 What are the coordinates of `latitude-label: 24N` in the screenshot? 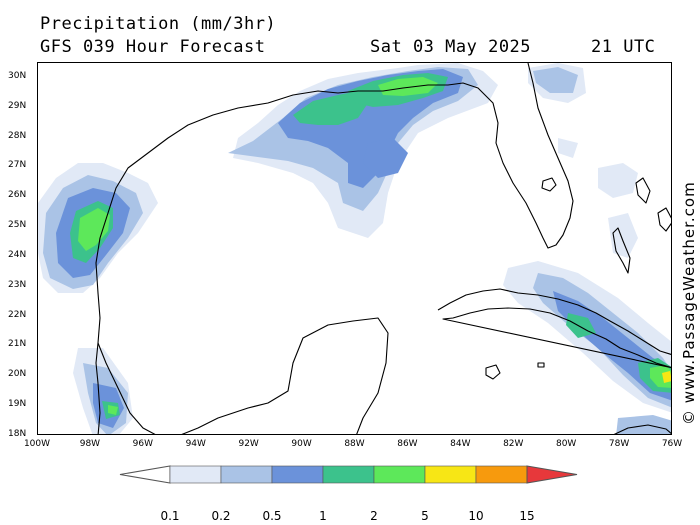 It's located at (17, 254).